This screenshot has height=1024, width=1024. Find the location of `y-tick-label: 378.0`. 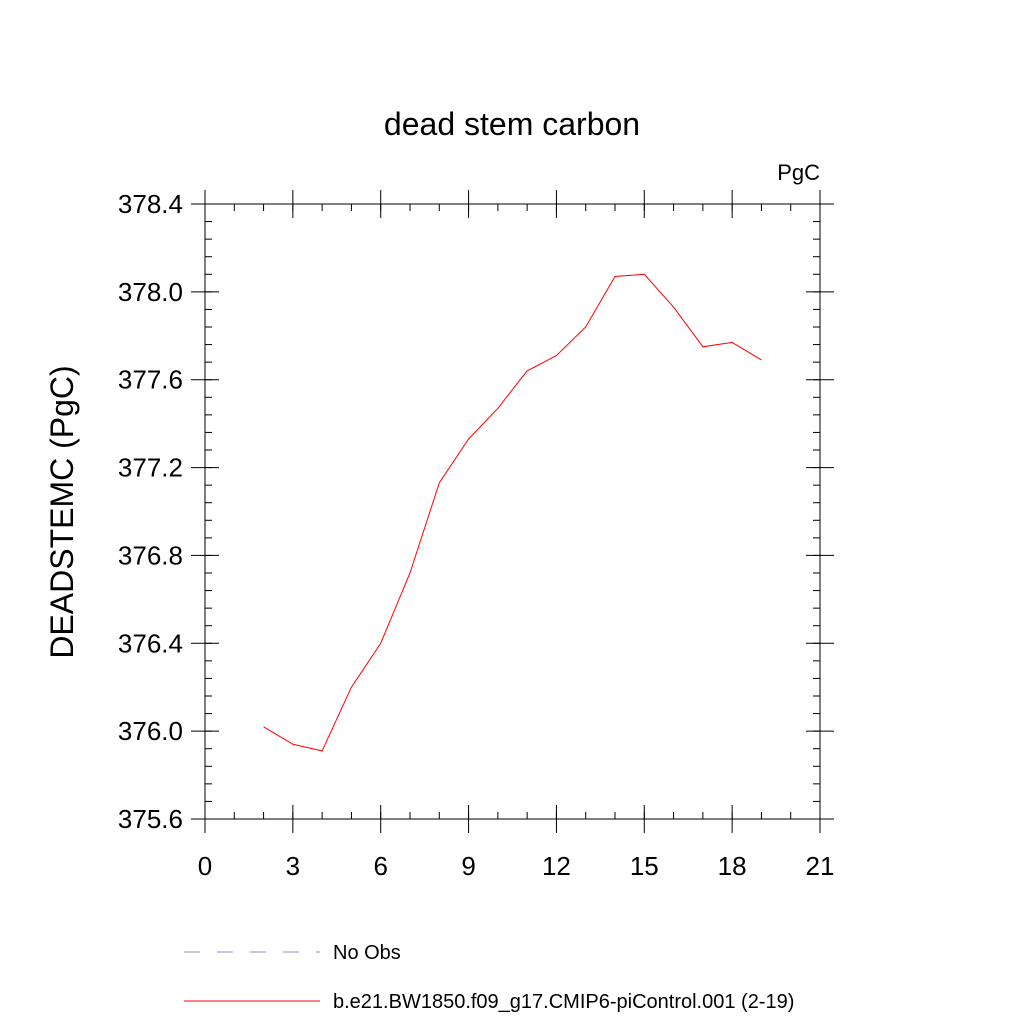

y-tick-label: 378.0 is located at coordinates (150, 292).